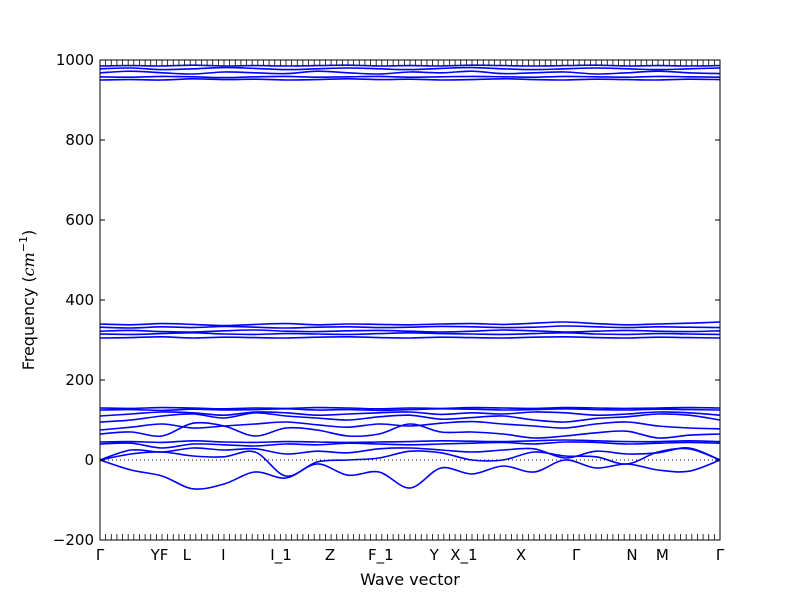  I want to click on y-axis-label-exponent: −1, so click(23, 244).